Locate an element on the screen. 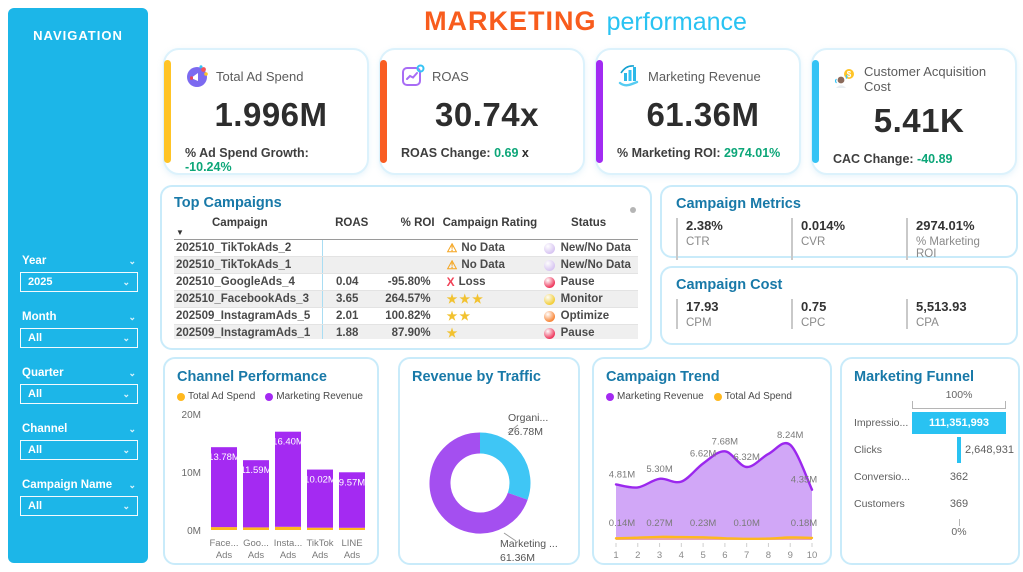 This screenshot has height=572, width=1023. kpi-label: Marketing Revenue is located at coordinates (704, 76).